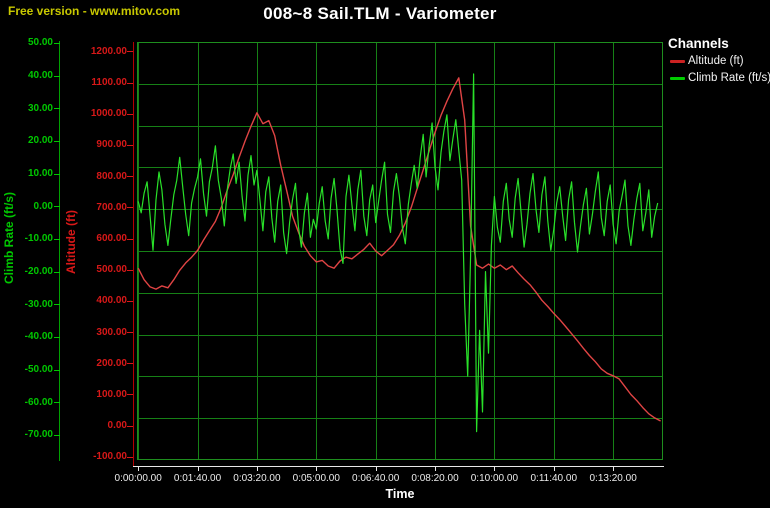  I want to click on alt-axis-tick-label: 400.00, so click(111, 301).